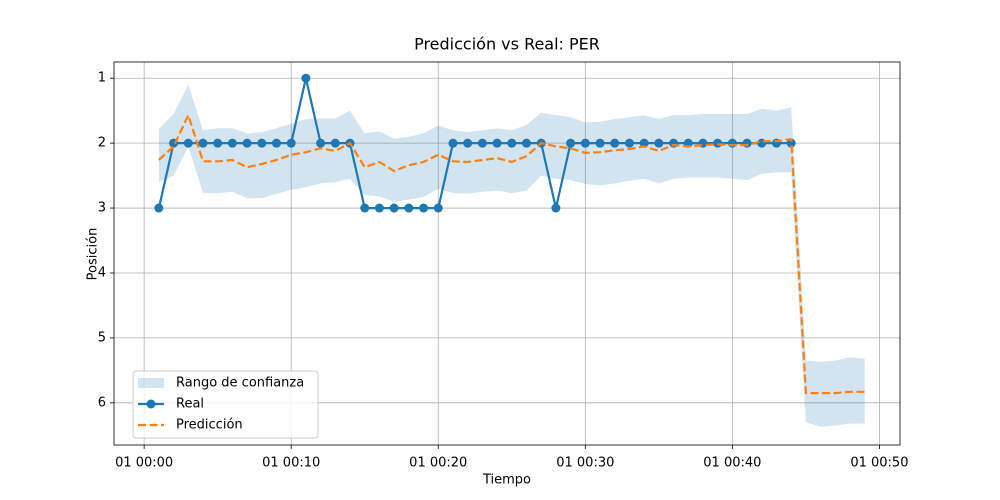 Image resolution: width=1000 pixels, height=500 pixels. Describe the element at coordinates (144, 463) in the screenshot. I see `x-tick-label: 01 00:00` at that location.